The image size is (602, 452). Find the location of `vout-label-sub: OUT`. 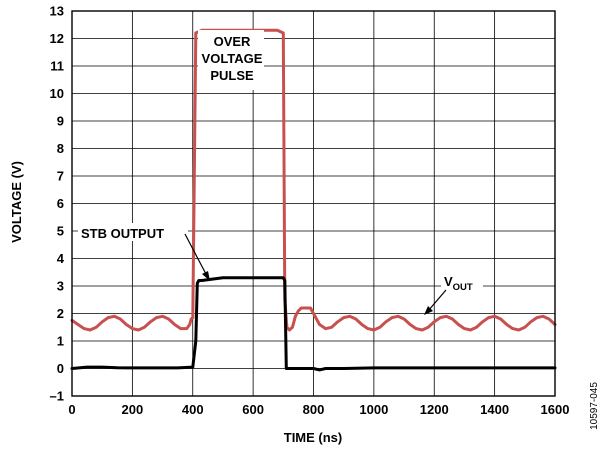

vout-label-sub: OUT is located at coordinates (463, 287).